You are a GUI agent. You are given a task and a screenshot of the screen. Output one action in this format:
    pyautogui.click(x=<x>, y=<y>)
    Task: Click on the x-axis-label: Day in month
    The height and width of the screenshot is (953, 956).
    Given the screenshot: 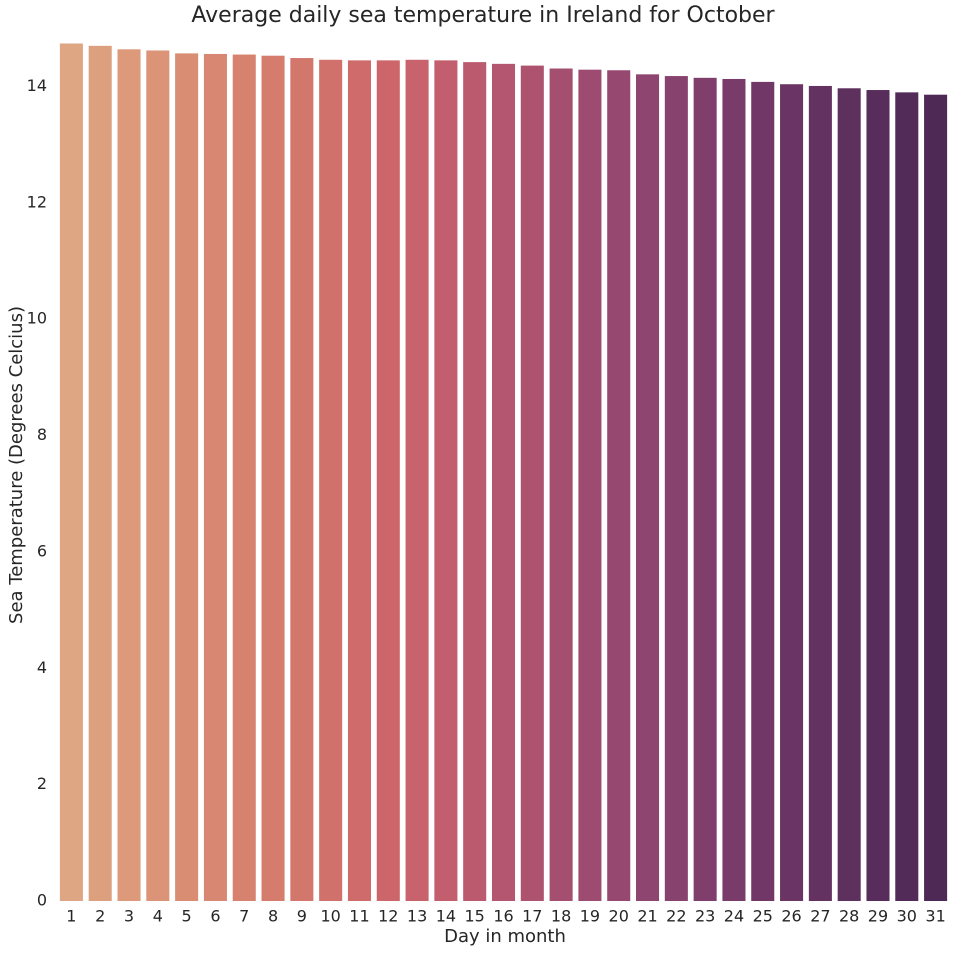 What is the action you would take?
    pyautogui.click(x=505, y=936)
    